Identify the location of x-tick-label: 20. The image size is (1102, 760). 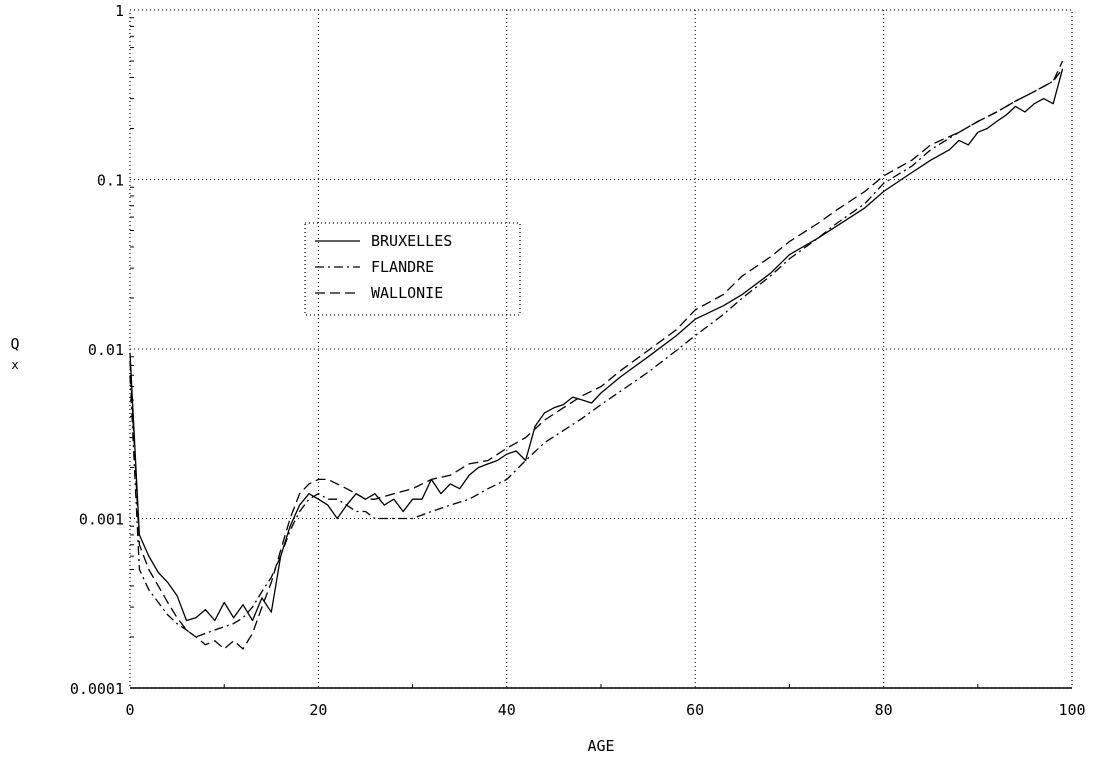
(318, 710).